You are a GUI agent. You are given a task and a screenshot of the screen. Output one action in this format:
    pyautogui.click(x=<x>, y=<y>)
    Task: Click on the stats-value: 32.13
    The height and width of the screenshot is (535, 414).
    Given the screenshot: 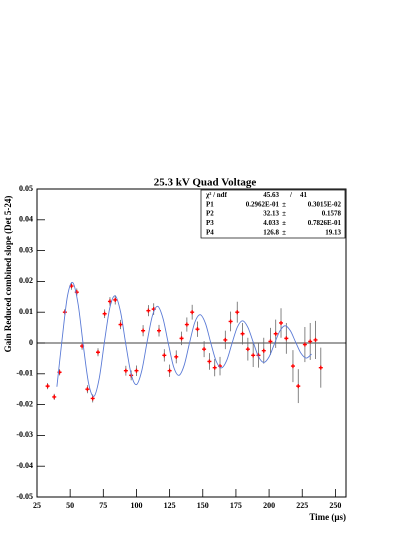 What is the action you would take?
    pyautogui.click(x=271, y=214)
    